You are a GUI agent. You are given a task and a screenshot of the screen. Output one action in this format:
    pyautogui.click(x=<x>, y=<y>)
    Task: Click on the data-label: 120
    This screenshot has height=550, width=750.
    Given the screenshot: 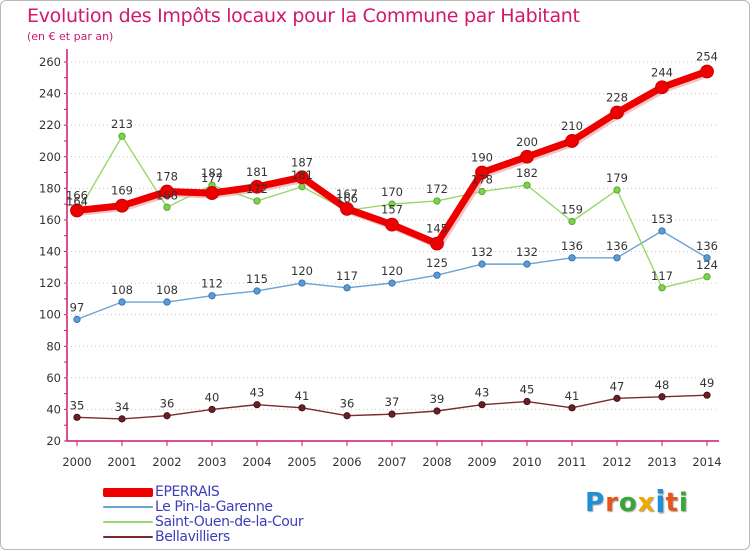 What is the action you would take?
    pyautogui.click(x=392, y=271)
    